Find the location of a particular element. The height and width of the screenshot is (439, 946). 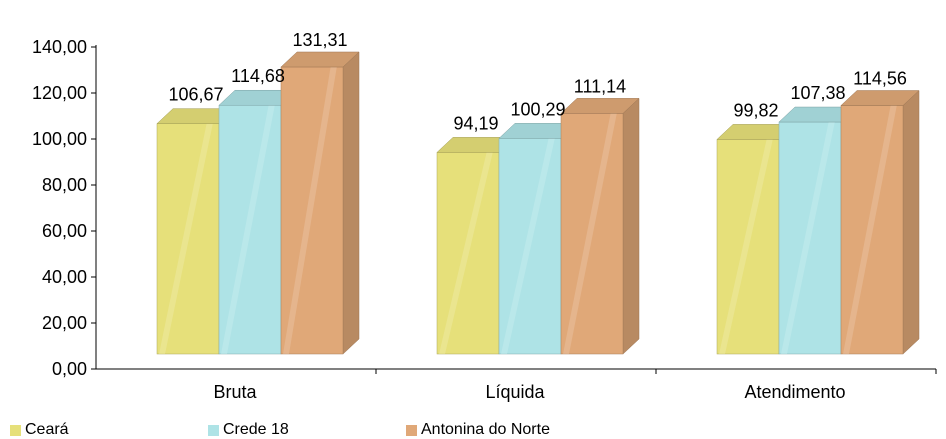

y-tick-label: 80,00 is located at coordinates (64, 185).